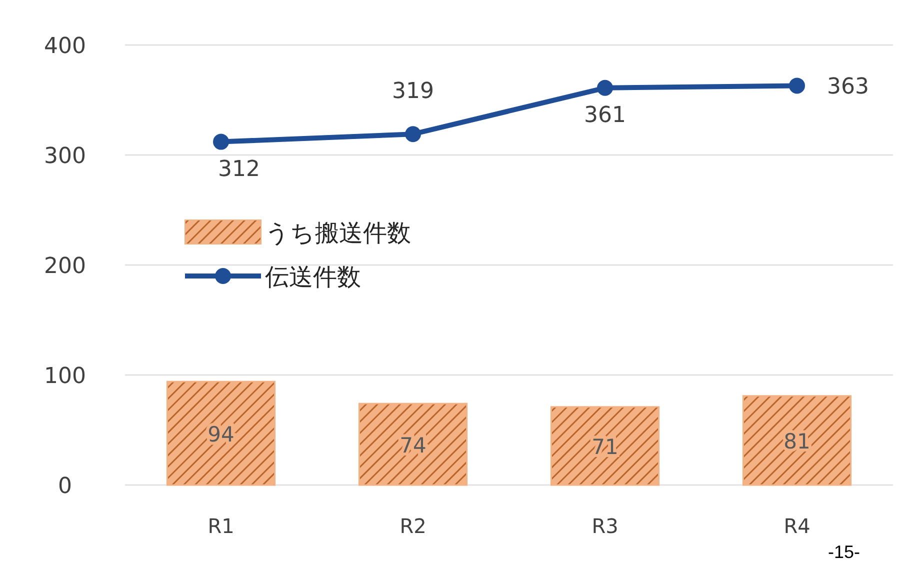 Image resolution: width=914 pixels, height=565 pixels. Describe the element at coordinates (605, 526) in the screenshot. I see `x-tick-label: R3` at that location.